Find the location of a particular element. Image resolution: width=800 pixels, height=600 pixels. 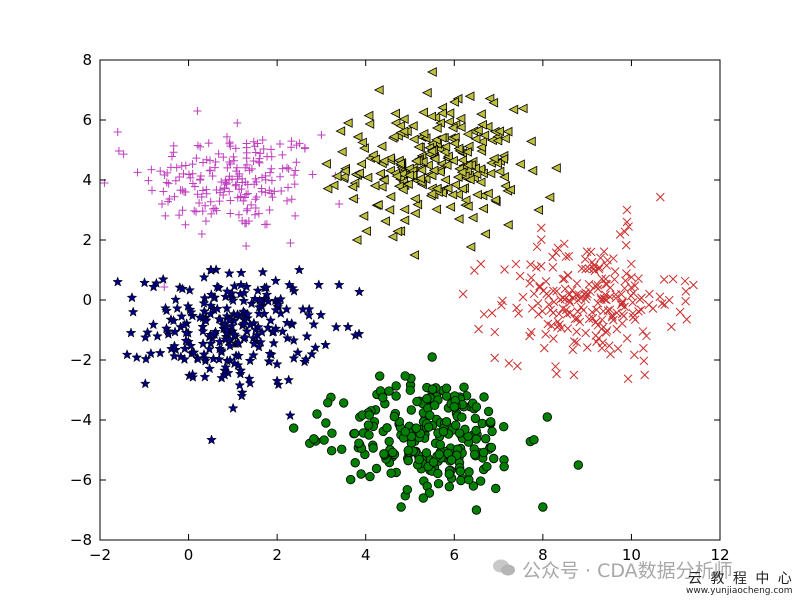

x-tick-label: 12 is located at coordinates (719, 555).